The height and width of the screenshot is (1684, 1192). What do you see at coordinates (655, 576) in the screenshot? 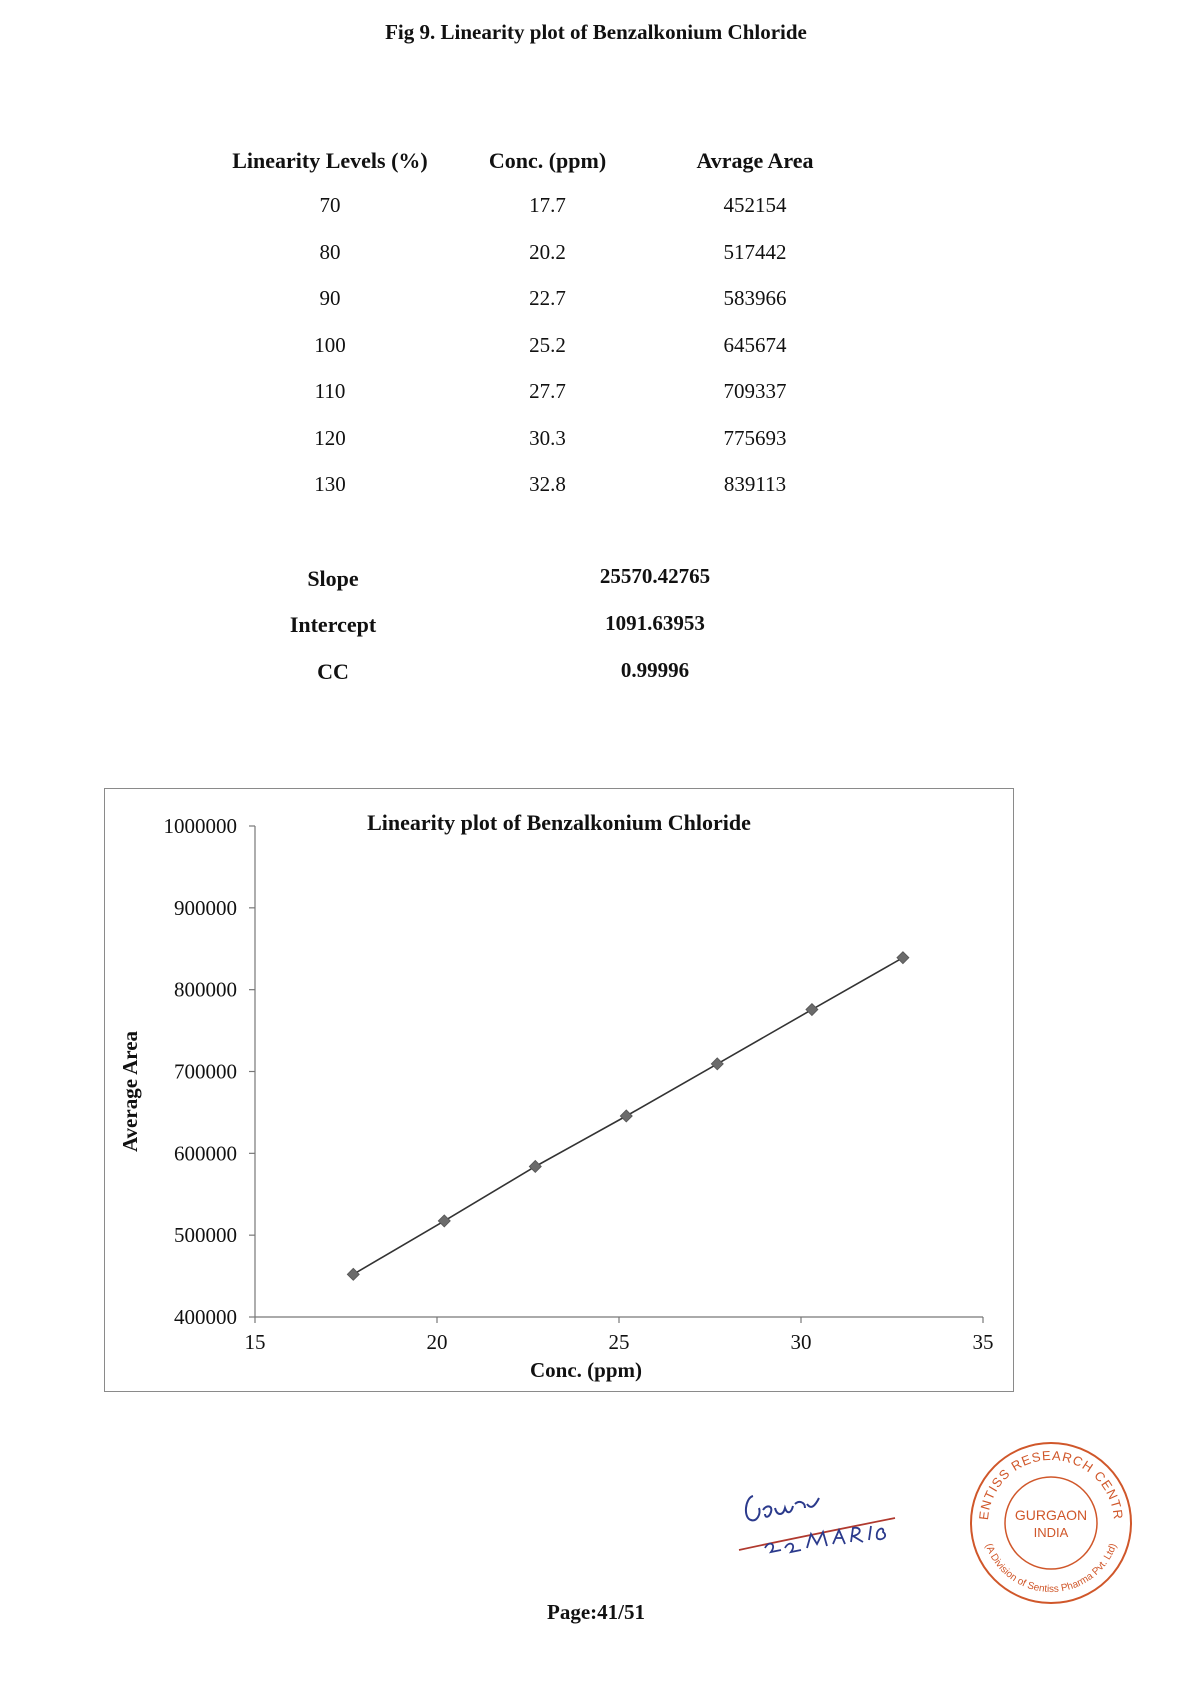
I see `slope-value: 25570.42765` at bounding box center [655, 576].